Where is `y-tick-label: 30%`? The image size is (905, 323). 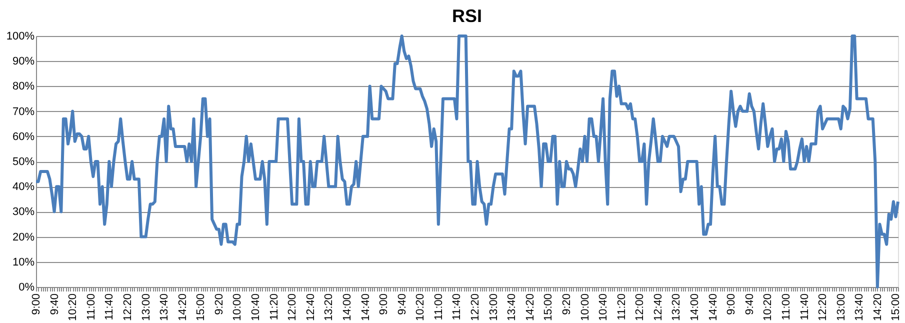
y-tick-label: 30% is located at coordinates (23, 212).